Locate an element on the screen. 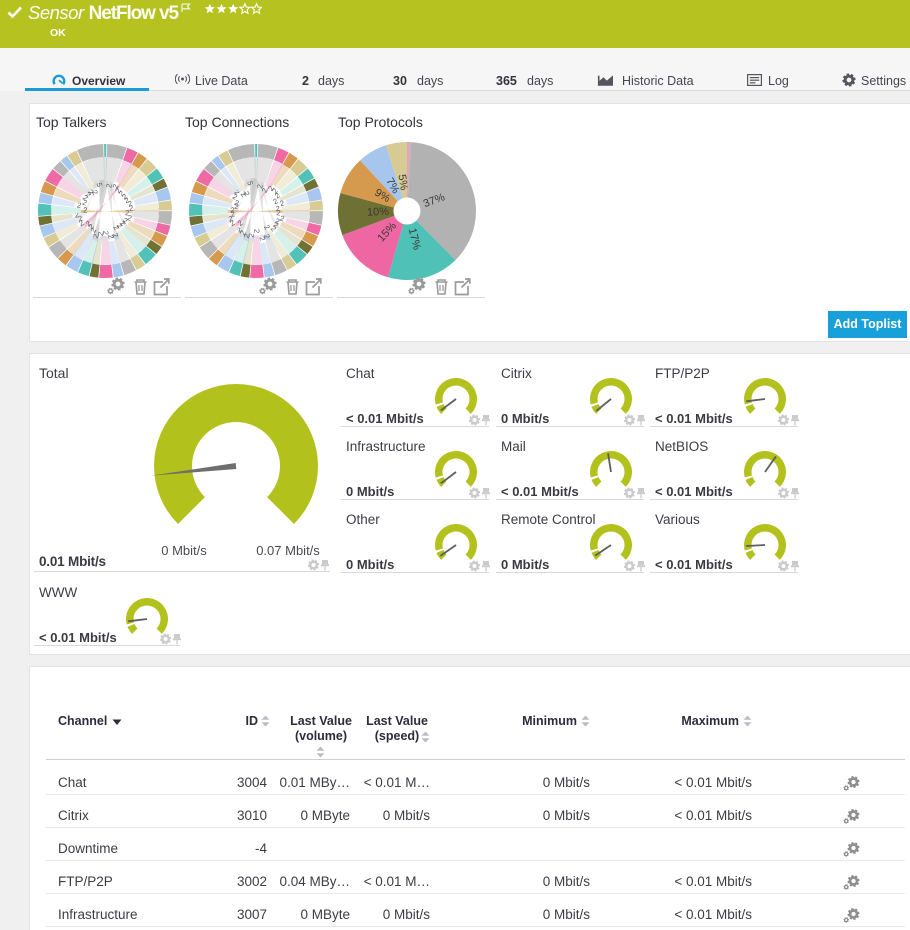 This screenshot has width=910, height=930. svg-text: 5% is located at coordinates (402, 183).